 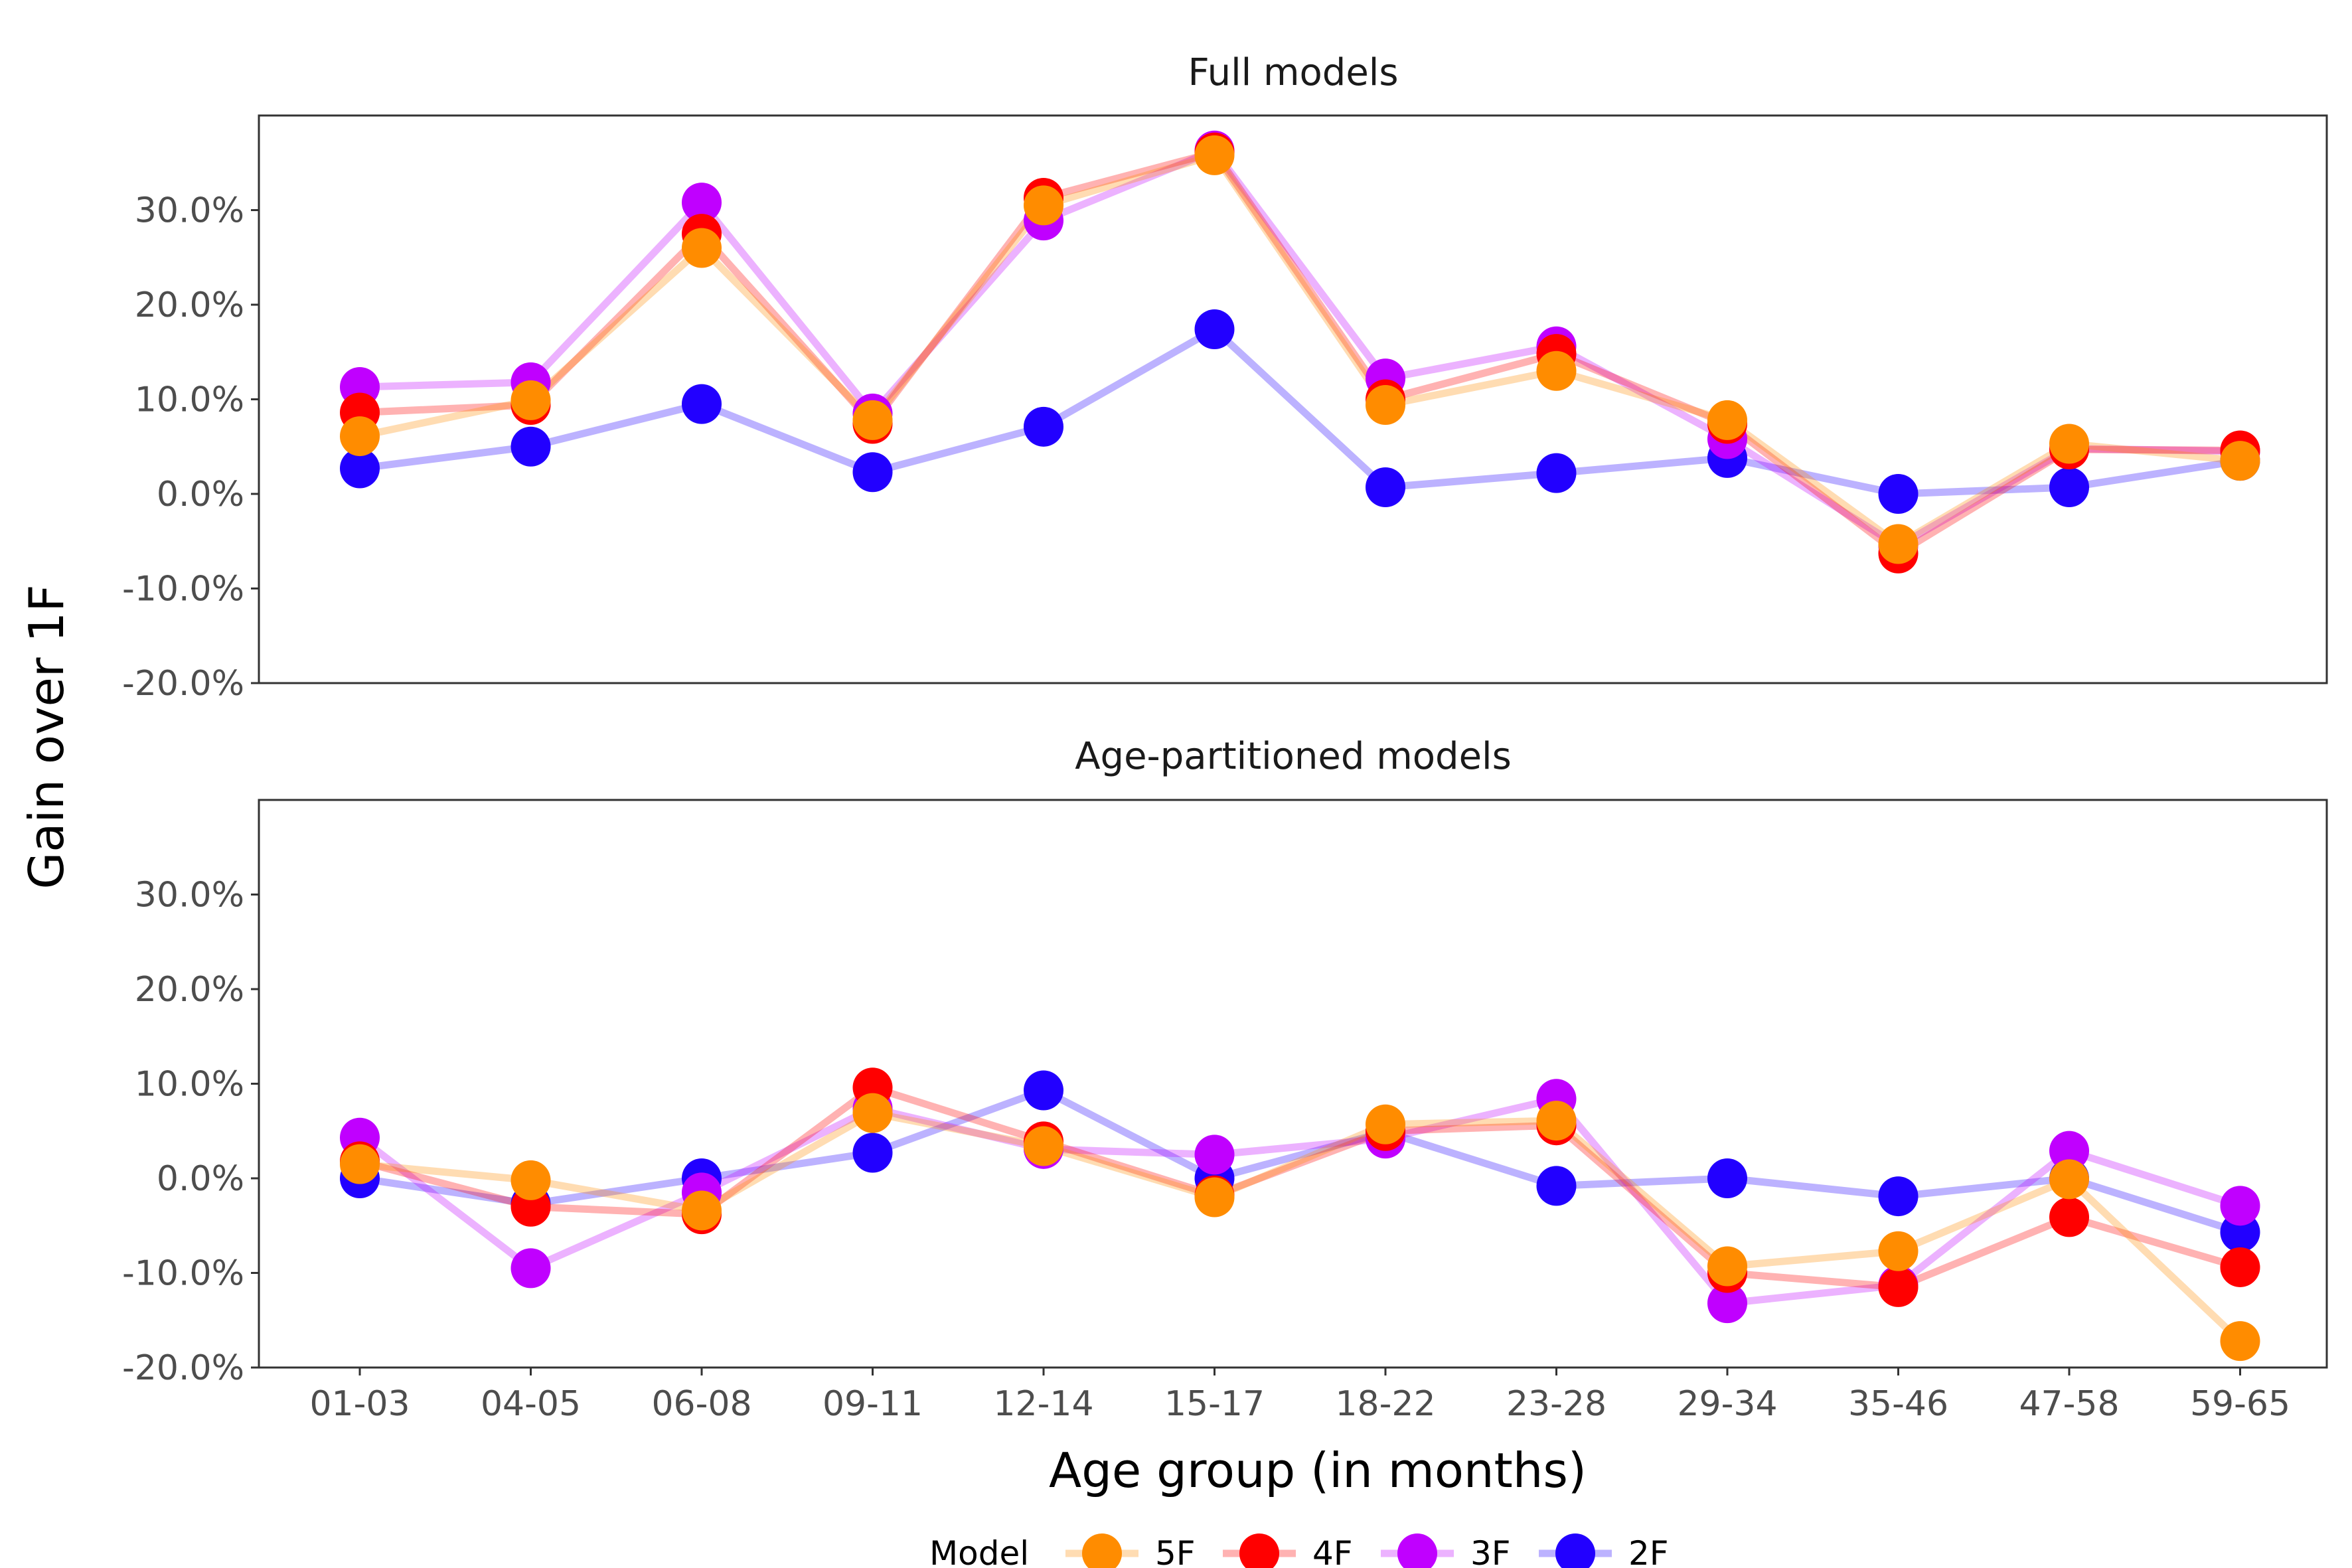 I want to click on legend-entry-5f: 5F, so click(x=1131, y=1551).